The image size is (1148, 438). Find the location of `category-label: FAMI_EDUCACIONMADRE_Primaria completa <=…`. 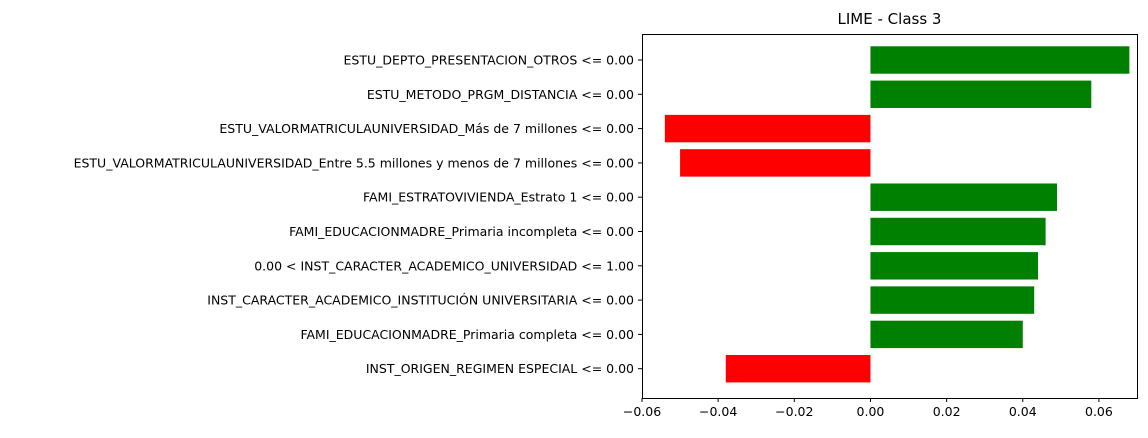

category-label: FAMI_EDUCACIONMADRE_Primaria completa <=… is located at coordinates (467, 334).